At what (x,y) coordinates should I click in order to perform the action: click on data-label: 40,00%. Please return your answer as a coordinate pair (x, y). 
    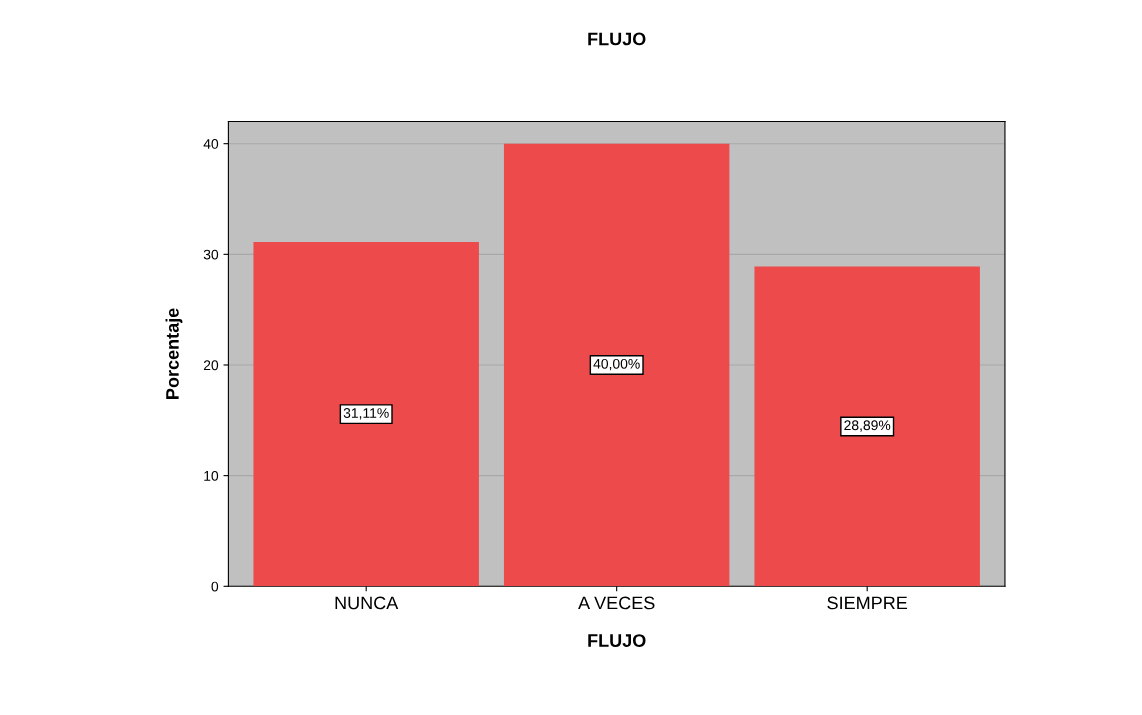
    Looking at the image, I should click on (616, 364).